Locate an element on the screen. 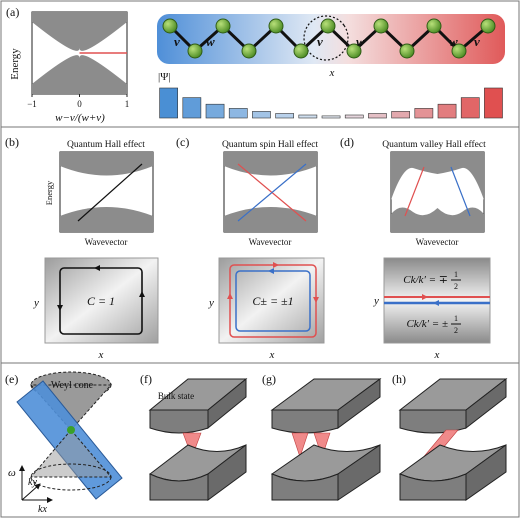 This screenshot has height=518, width=520. qshe-chern-number: C± = ±1 is located at coordinates (272, 301).